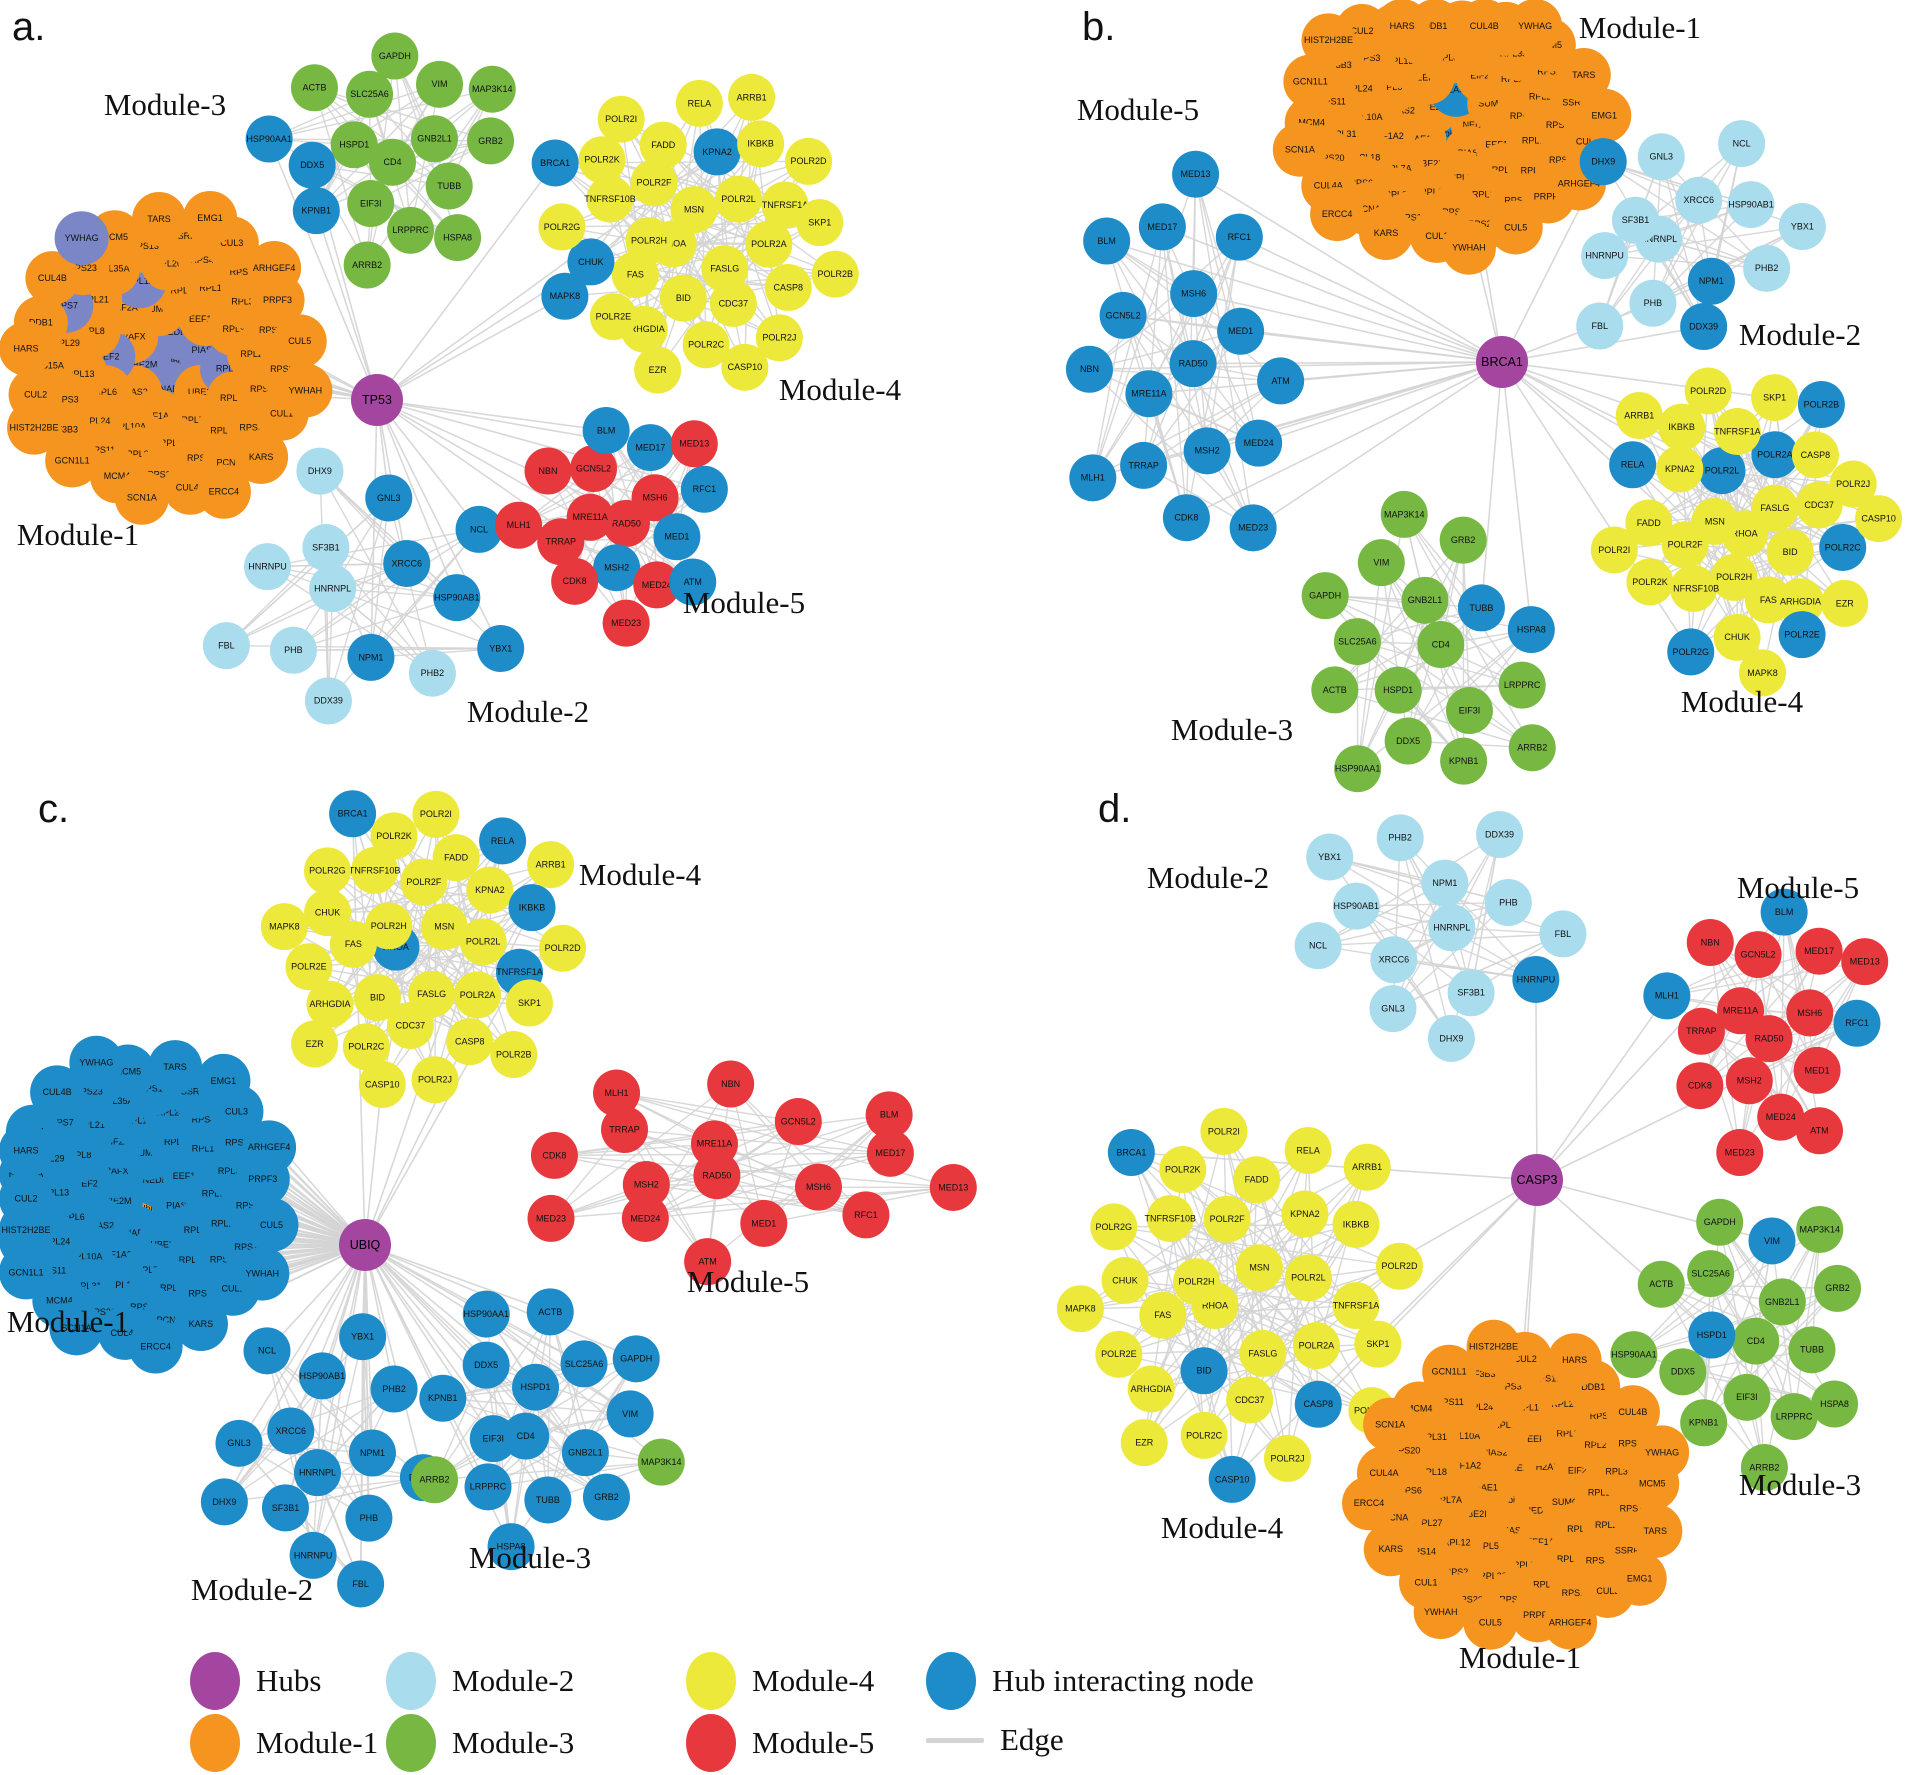 This screenshot has width=1923, height=1775. I want to click on node-POLR2L, so click(1308, 1278).